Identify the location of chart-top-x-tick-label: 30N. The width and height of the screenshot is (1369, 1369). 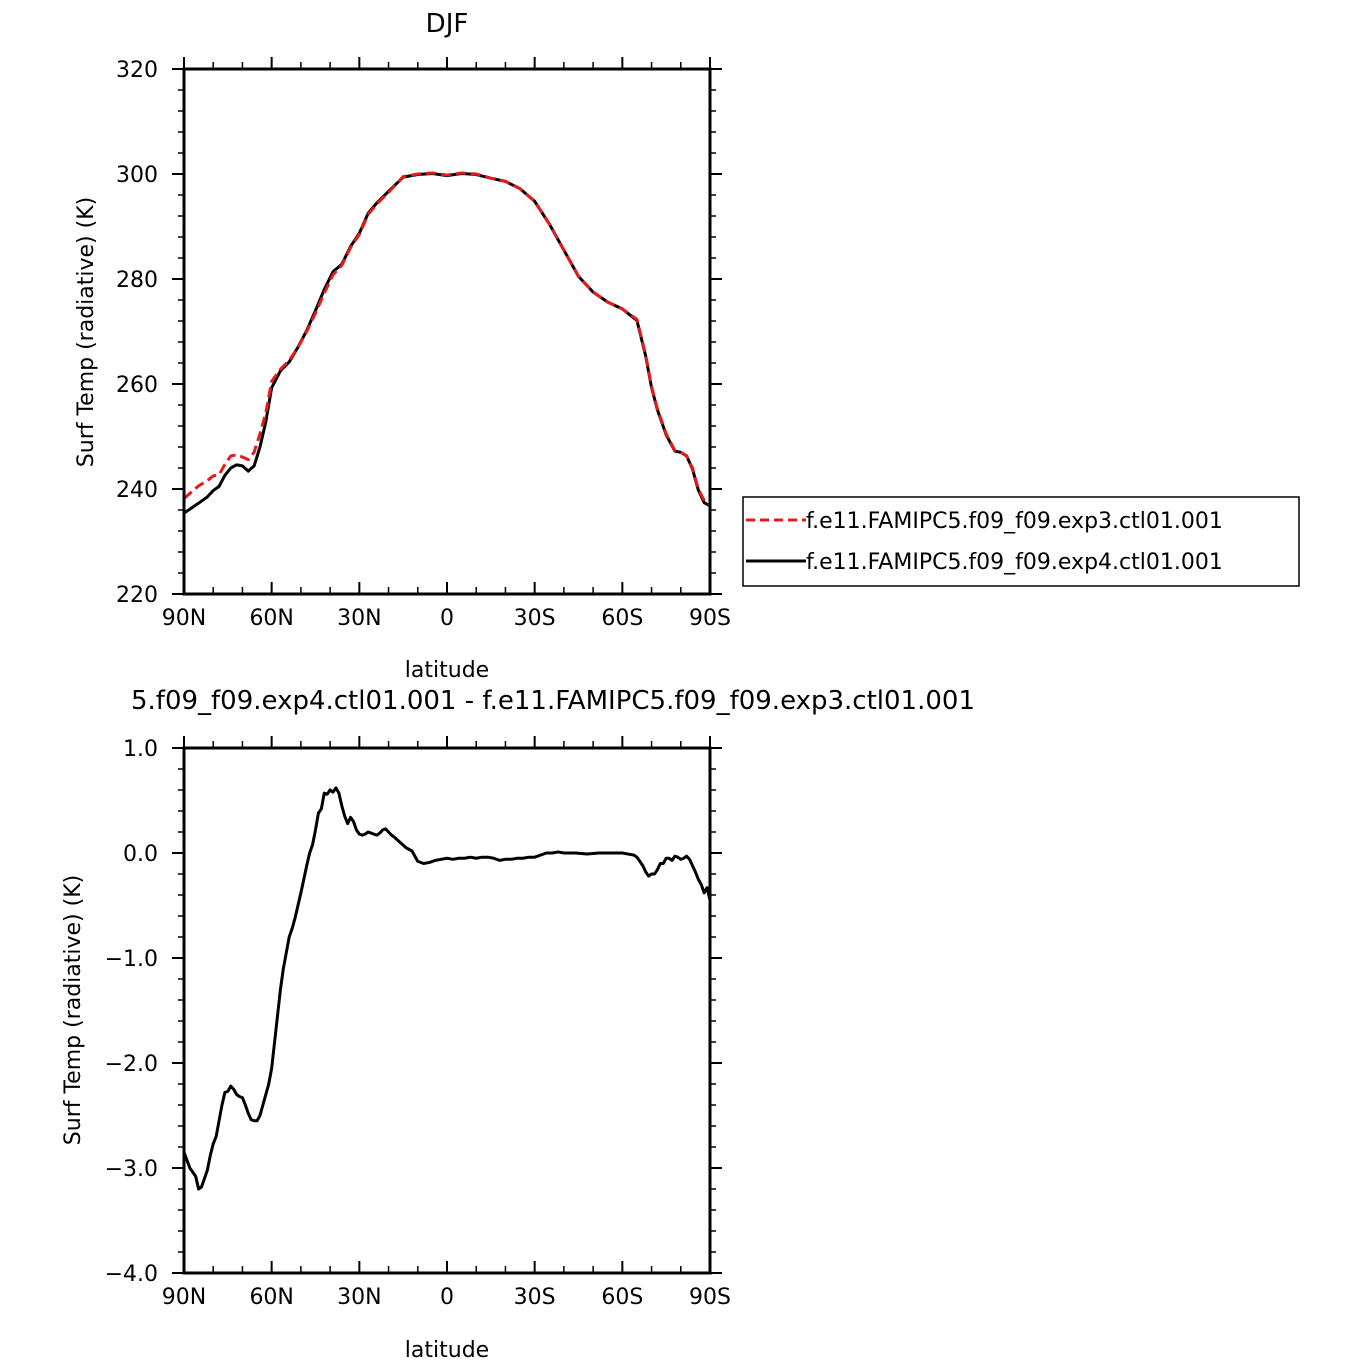
(359, 618).